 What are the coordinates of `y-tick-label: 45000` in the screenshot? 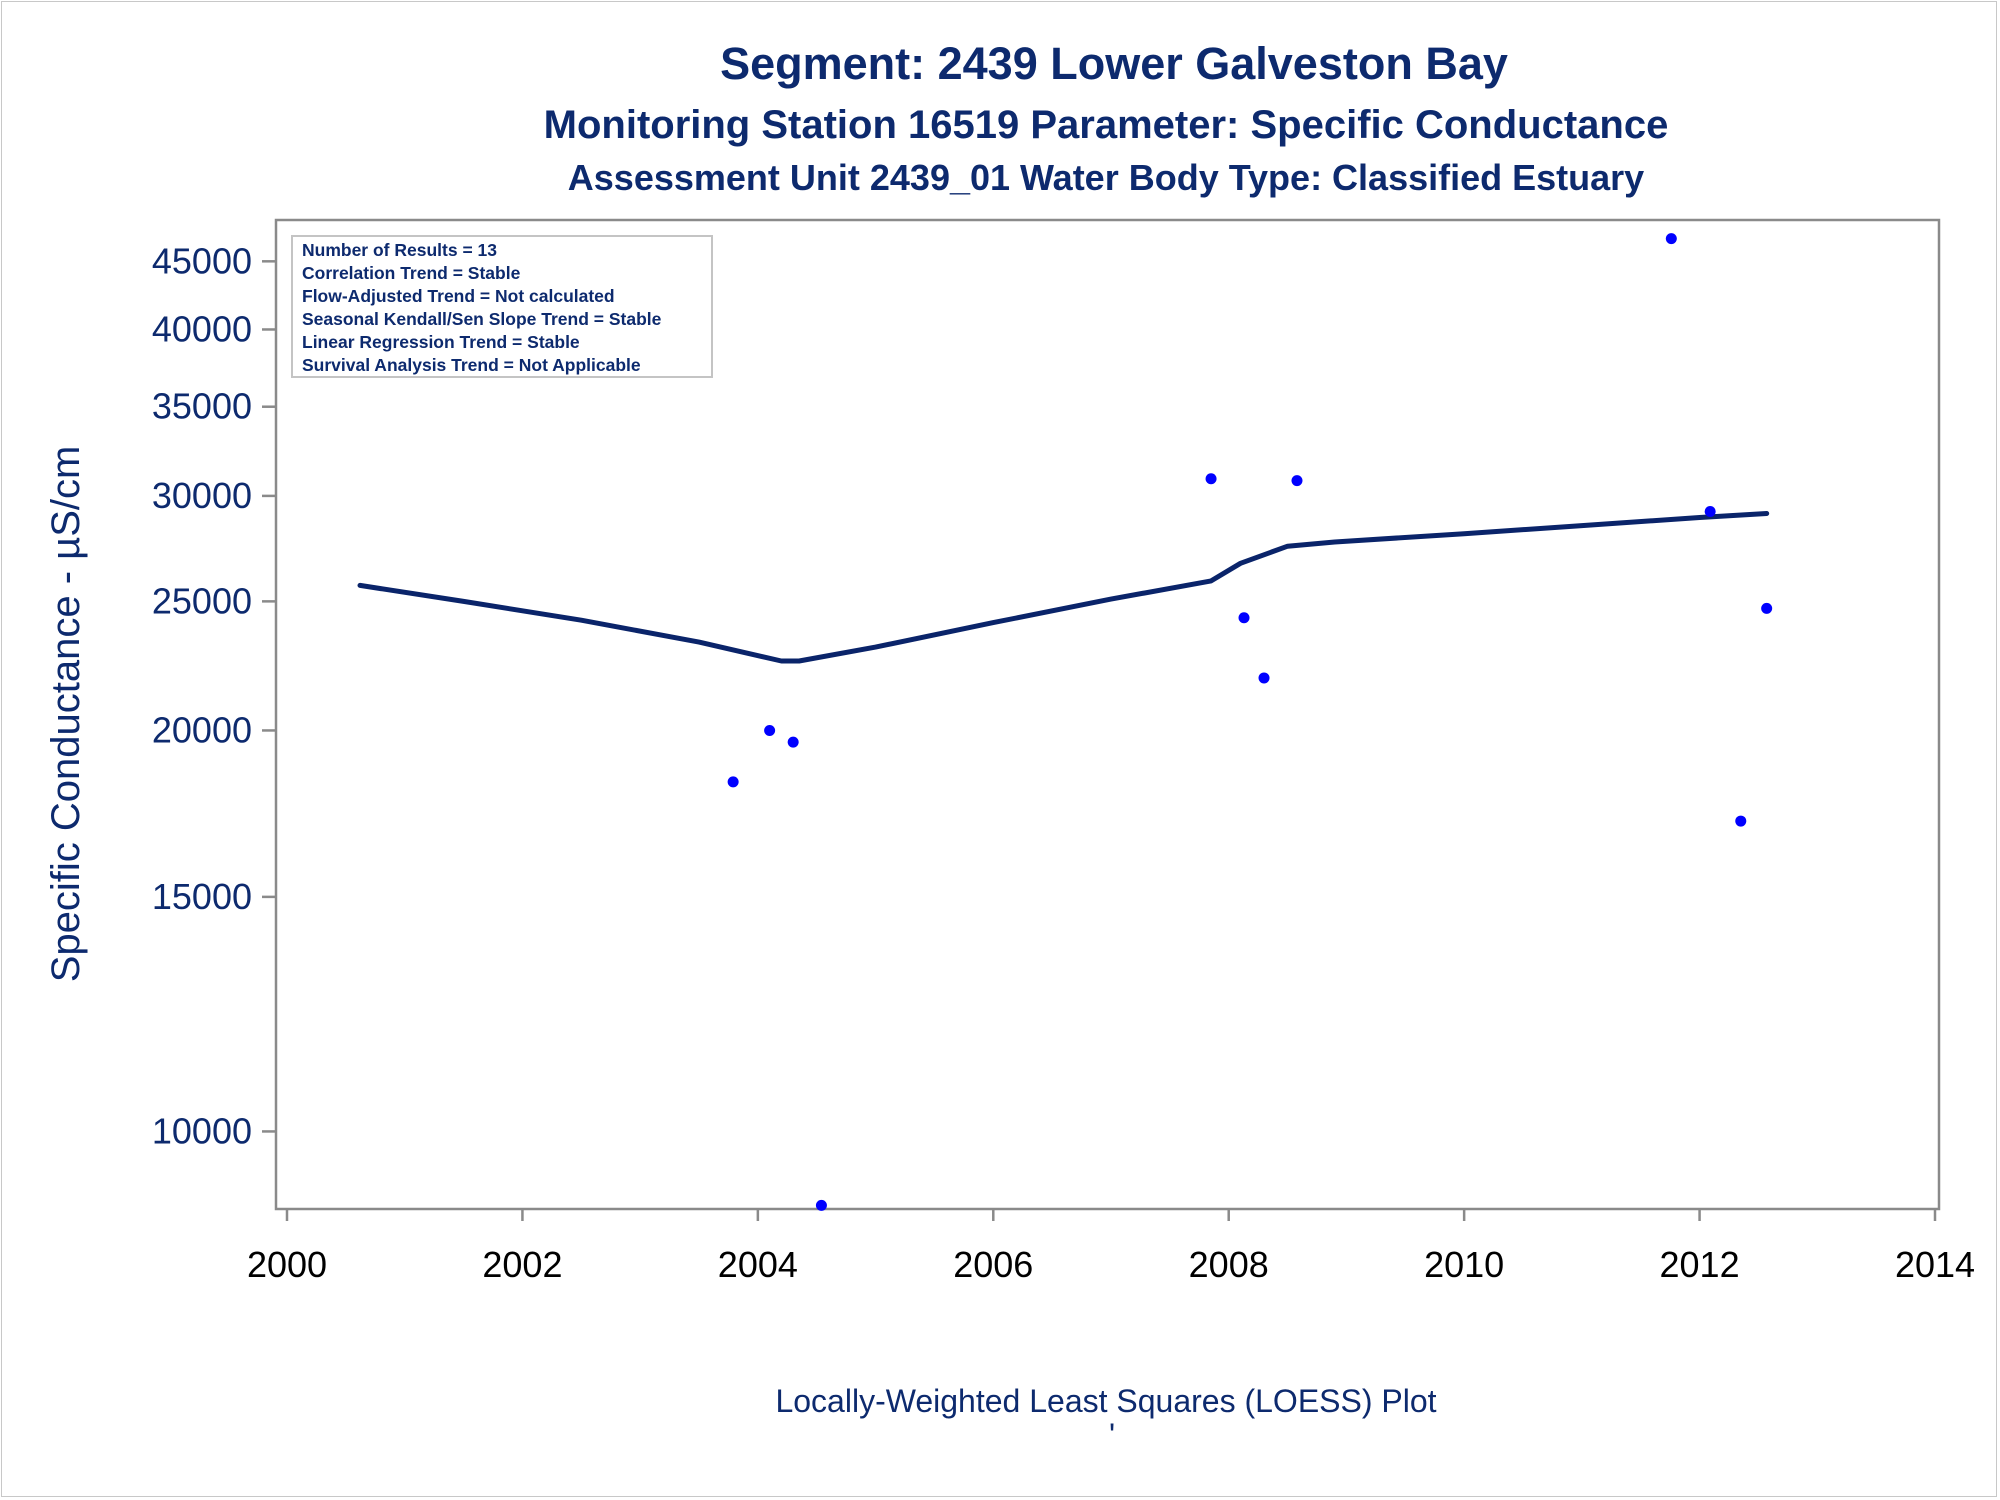 It's located at (202, 260).